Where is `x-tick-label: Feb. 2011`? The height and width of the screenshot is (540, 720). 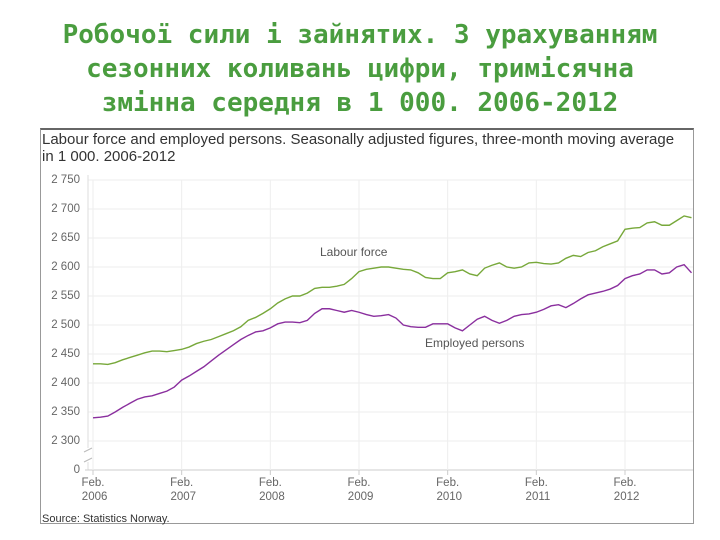
x-tick-label: Feb. 2011 is located at coordinates (536, 490).